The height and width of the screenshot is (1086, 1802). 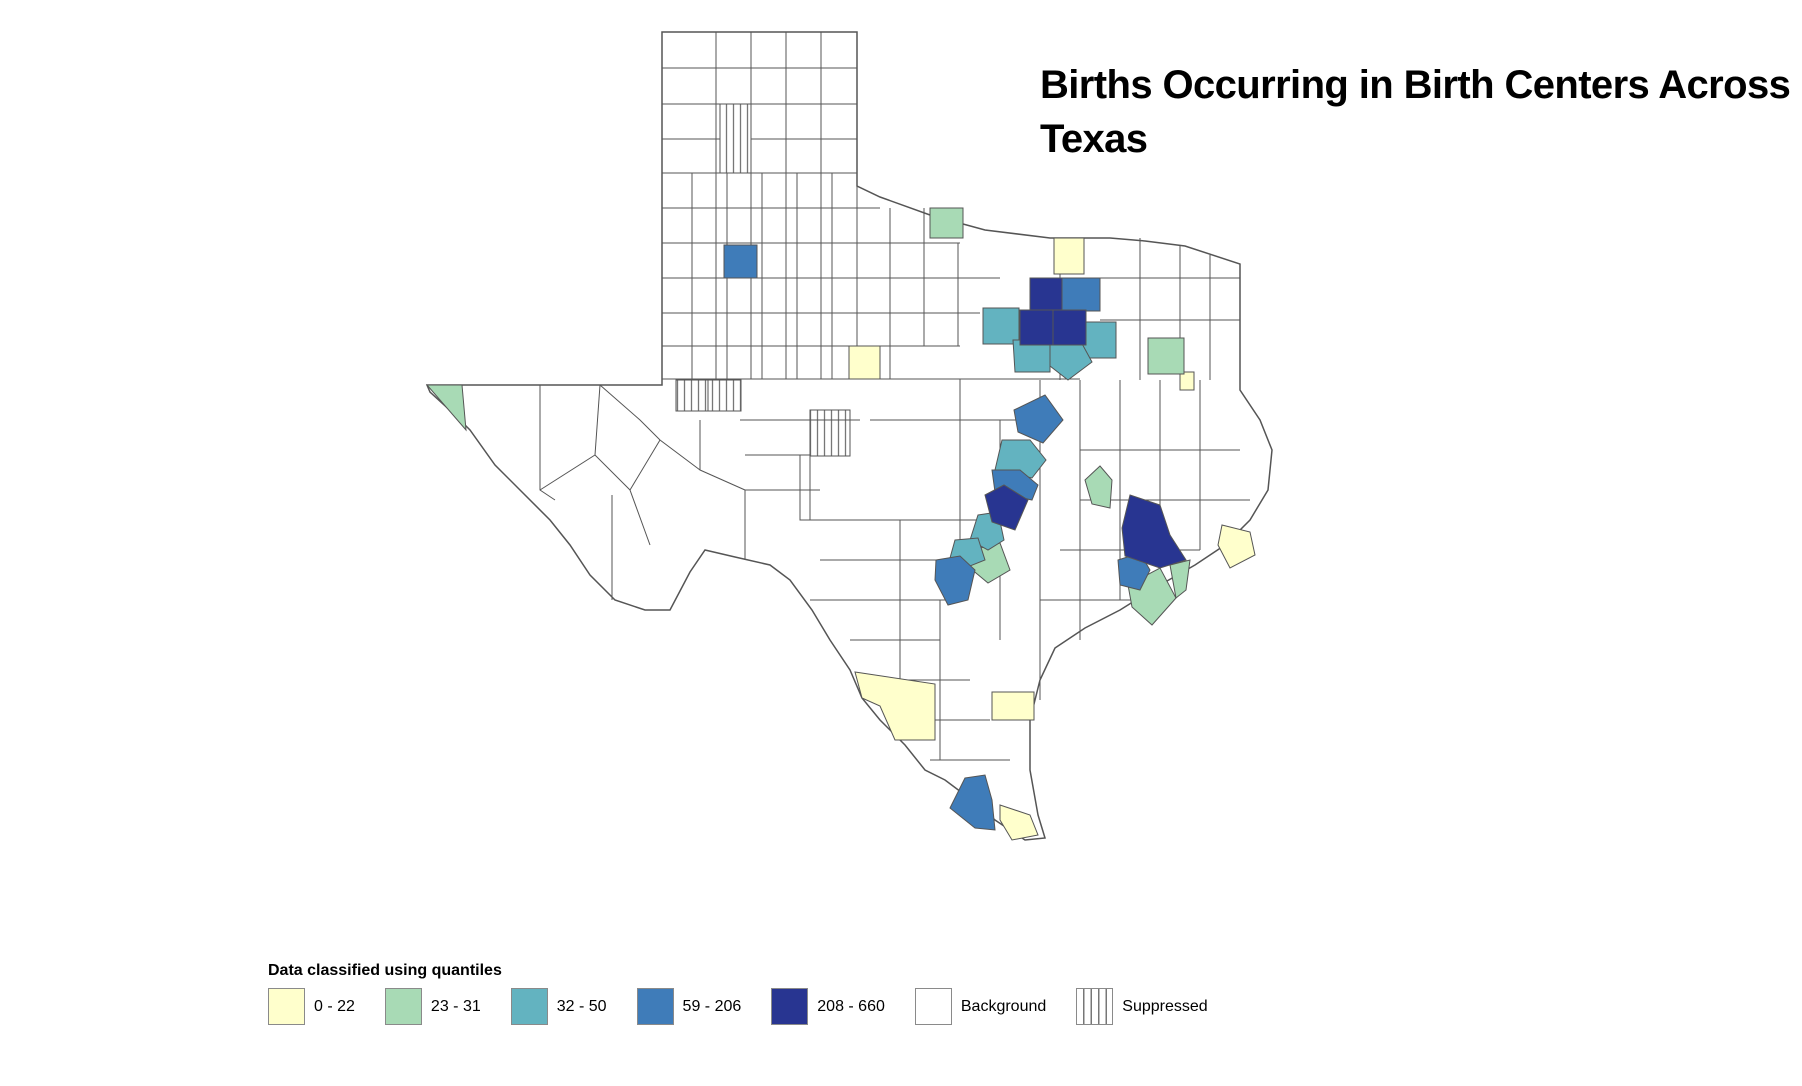 I want to click on west-texas-counties, so click(x=665, y=492).